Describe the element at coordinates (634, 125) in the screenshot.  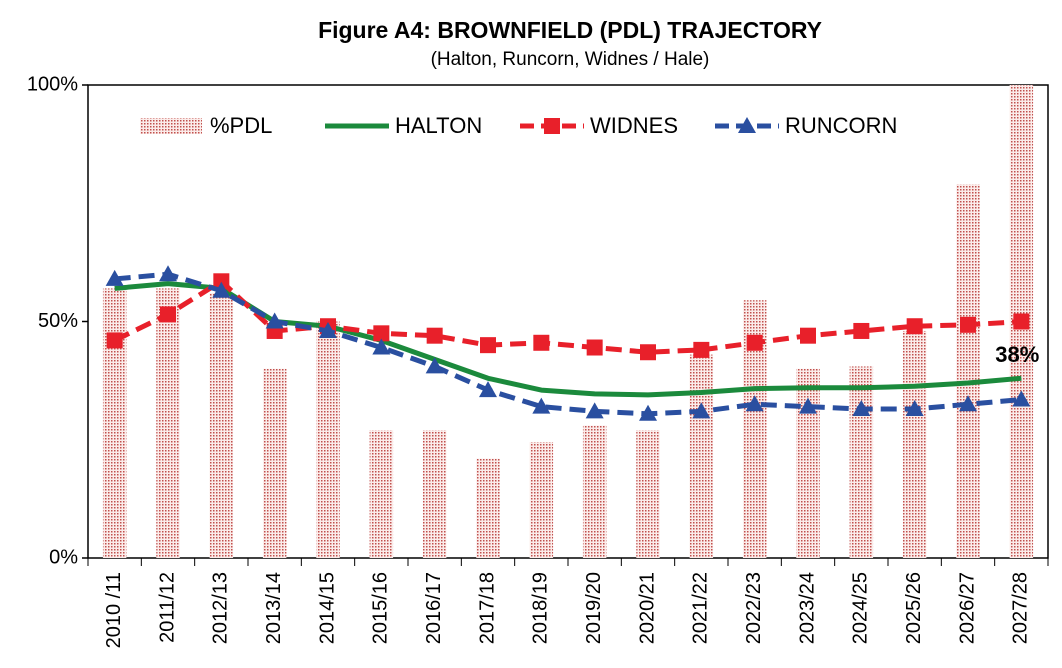
I see `legend-label: WIDNES` at that location.